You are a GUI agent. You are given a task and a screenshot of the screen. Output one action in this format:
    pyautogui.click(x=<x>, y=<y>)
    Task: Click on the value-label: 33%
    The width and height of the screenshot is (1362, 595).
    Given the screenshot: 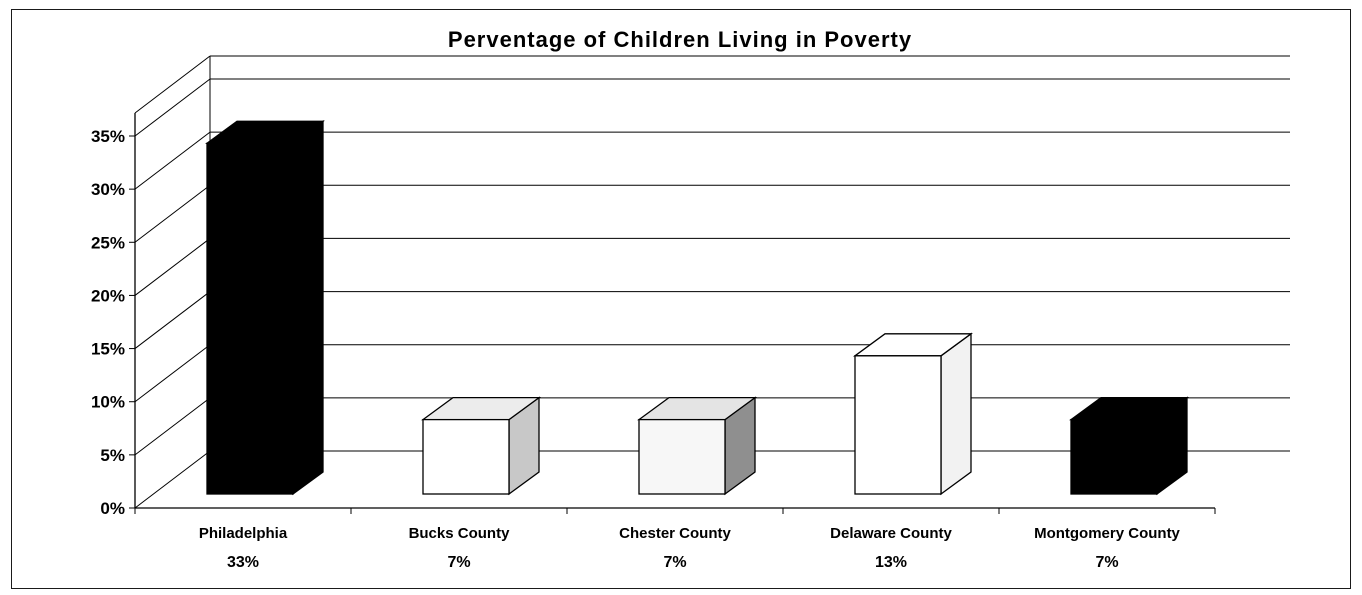 What is the action you would take?
    pyautogui.click(x=243, y=562)
    